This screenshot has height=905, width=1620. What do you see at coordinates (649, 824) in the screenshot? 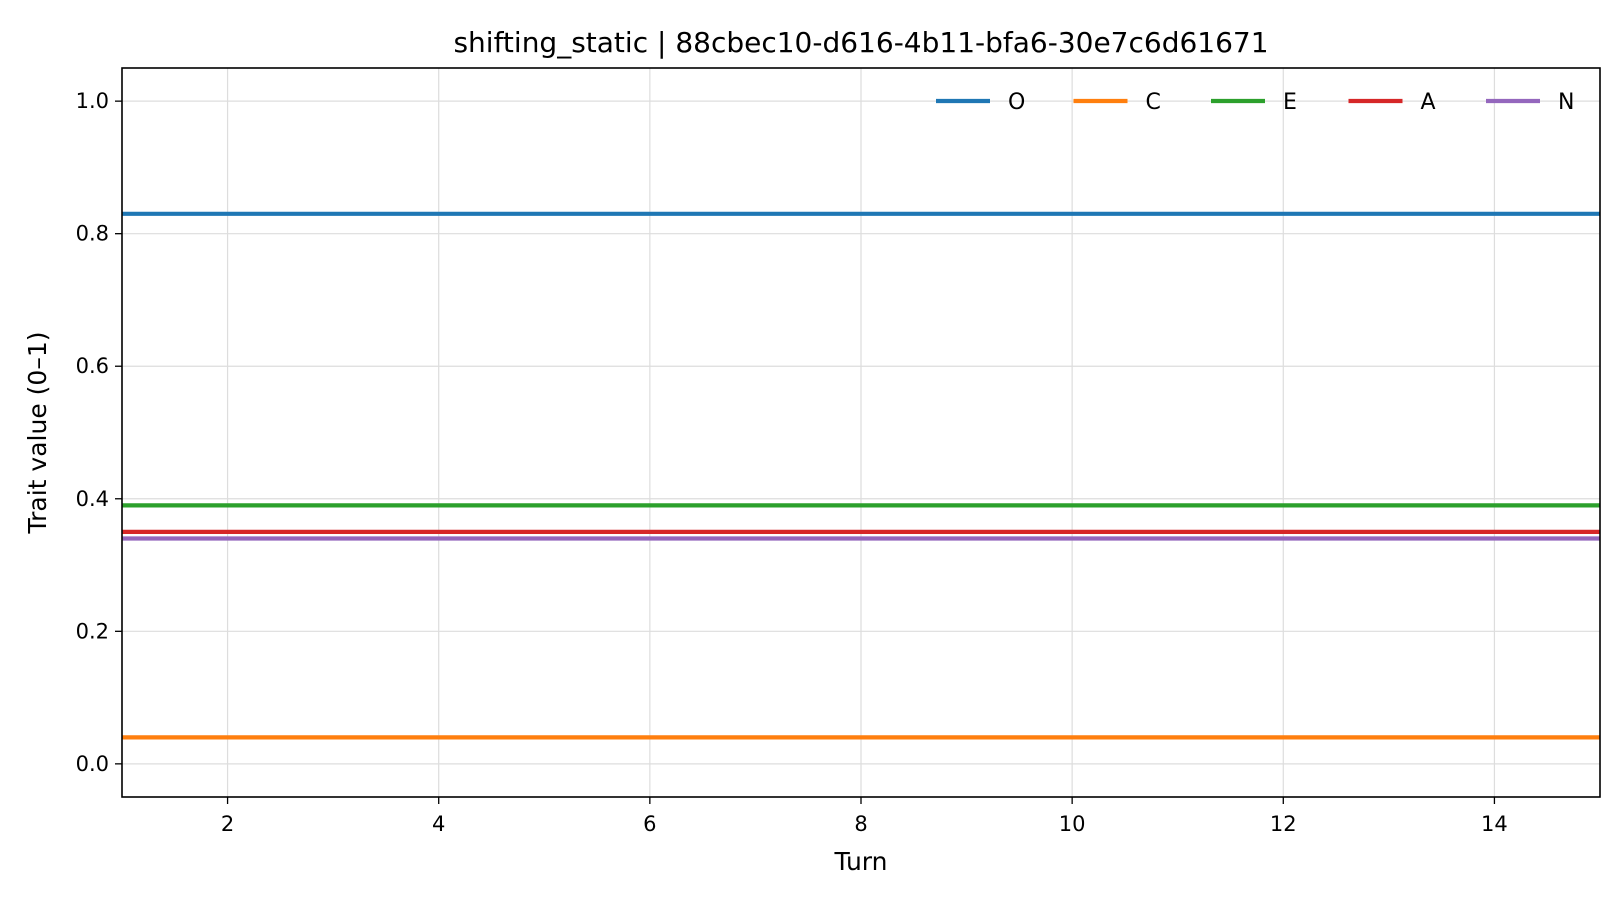
I see `x-tick-label: 6` at bounding box center [649, 824].